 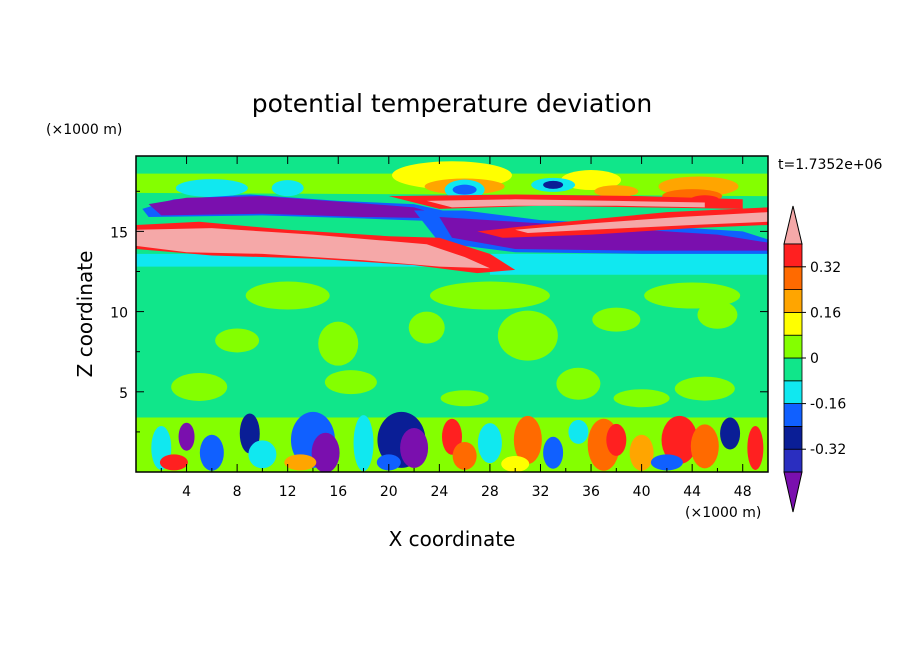 What do you see at coordinates (119, 314) in the screenshot?
I see `y-tick-label: 10` at bounding box center [119, 314].